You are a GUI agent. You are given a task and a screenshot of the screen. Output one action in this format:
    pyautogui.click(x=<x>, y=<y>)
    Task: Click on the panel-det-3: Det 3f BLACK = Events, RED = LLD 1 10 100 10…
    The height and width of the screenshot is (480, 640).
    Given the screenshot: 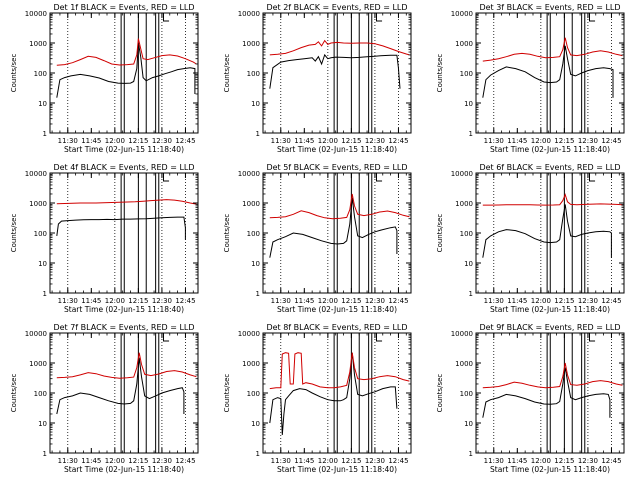 What is the action you would take?
    pyautogui.click(x=530, y=78)
    